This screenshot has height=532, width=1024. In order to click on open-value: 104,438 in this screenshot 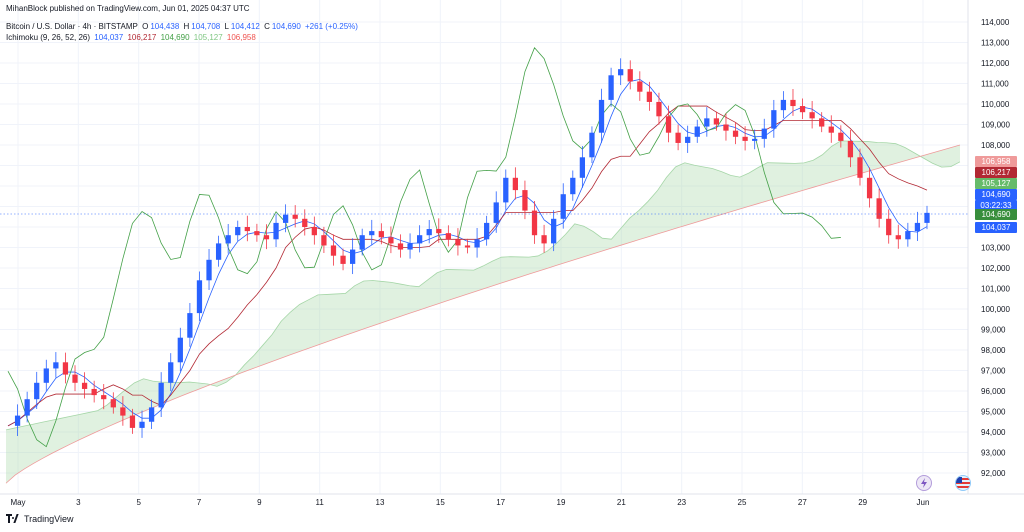, I will do `click(165, 26)`.